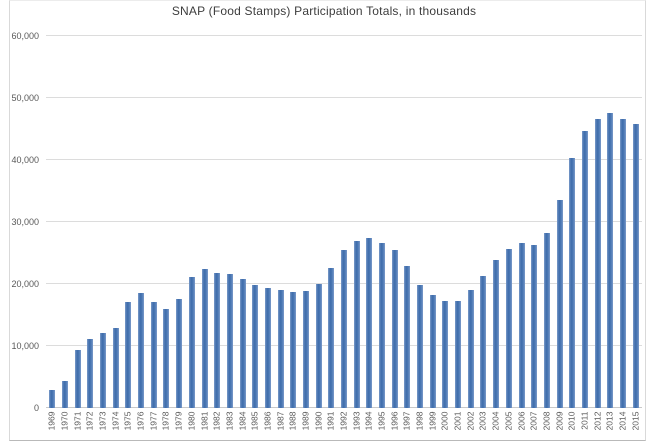 This screenshot has height=444, width=648. I want to click on x-tick-label-1999: 1999, so click(432, 421).